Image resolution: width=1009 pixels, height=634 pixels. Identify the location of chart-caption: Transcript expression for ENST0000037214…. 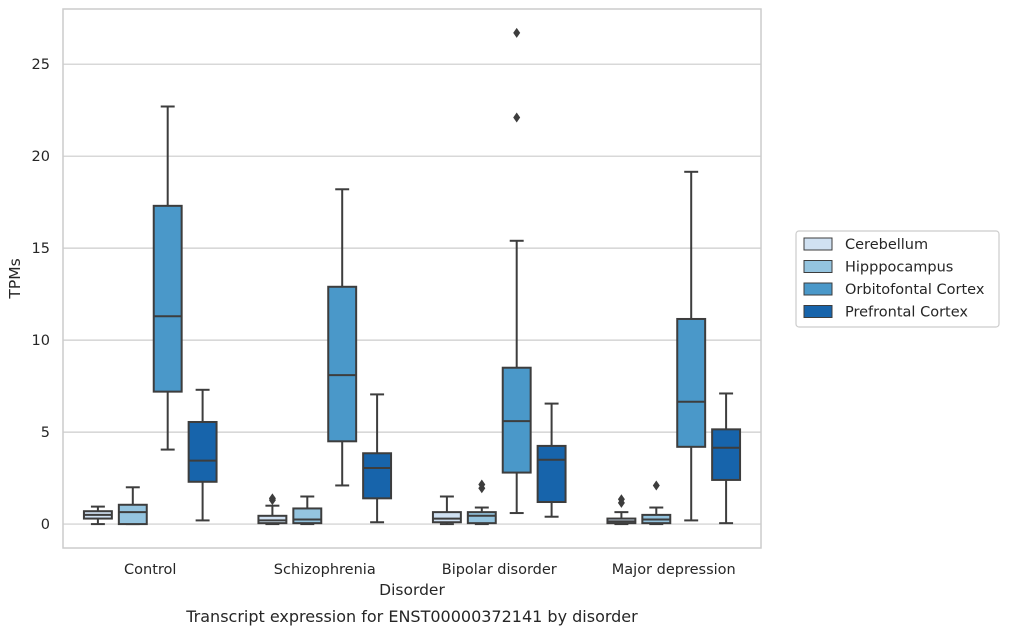
(411, 616).